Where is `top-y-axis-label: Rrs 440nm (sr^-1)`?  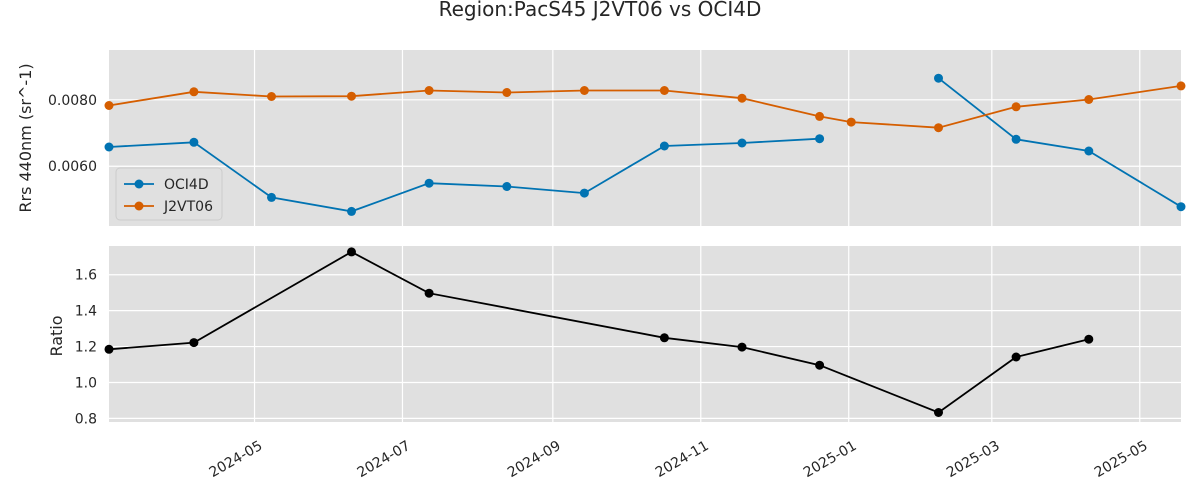
top-y-axis-label: Rrs 440nm (sr^-1) is located at coordinates (25, 137).